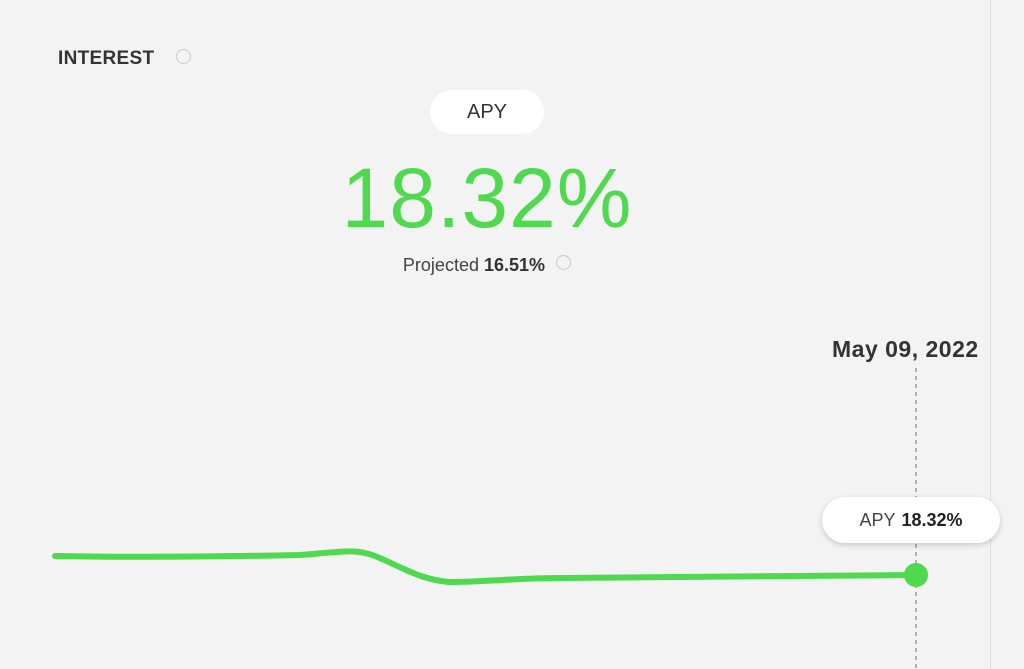 The image size is (1024, 669). I want to click on apy-line, so click(485, 567).